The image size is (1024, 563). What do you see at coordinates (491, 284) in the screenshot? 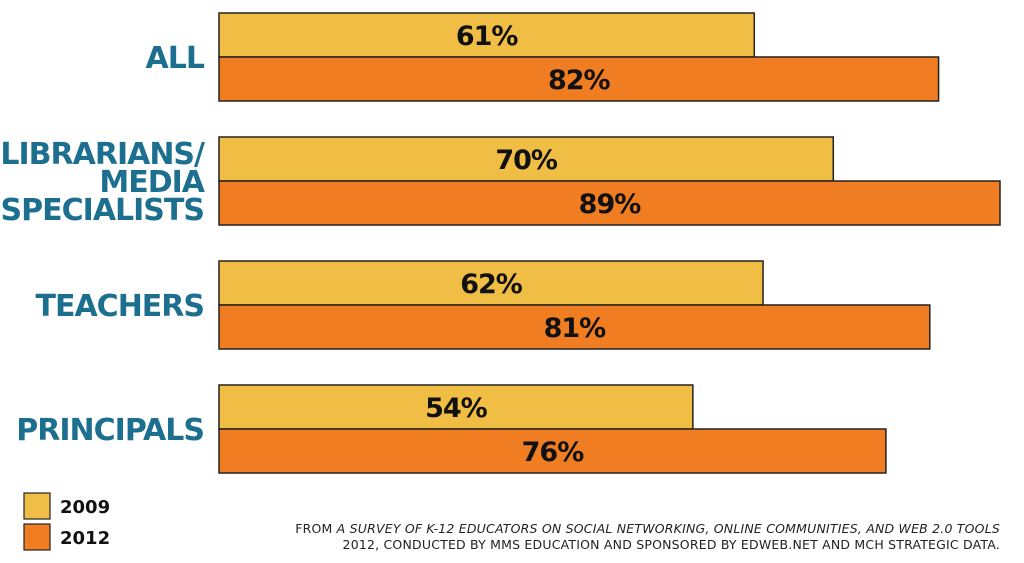
I see `bar-label-2009-3: 62%` at bounding box center [491, 284].